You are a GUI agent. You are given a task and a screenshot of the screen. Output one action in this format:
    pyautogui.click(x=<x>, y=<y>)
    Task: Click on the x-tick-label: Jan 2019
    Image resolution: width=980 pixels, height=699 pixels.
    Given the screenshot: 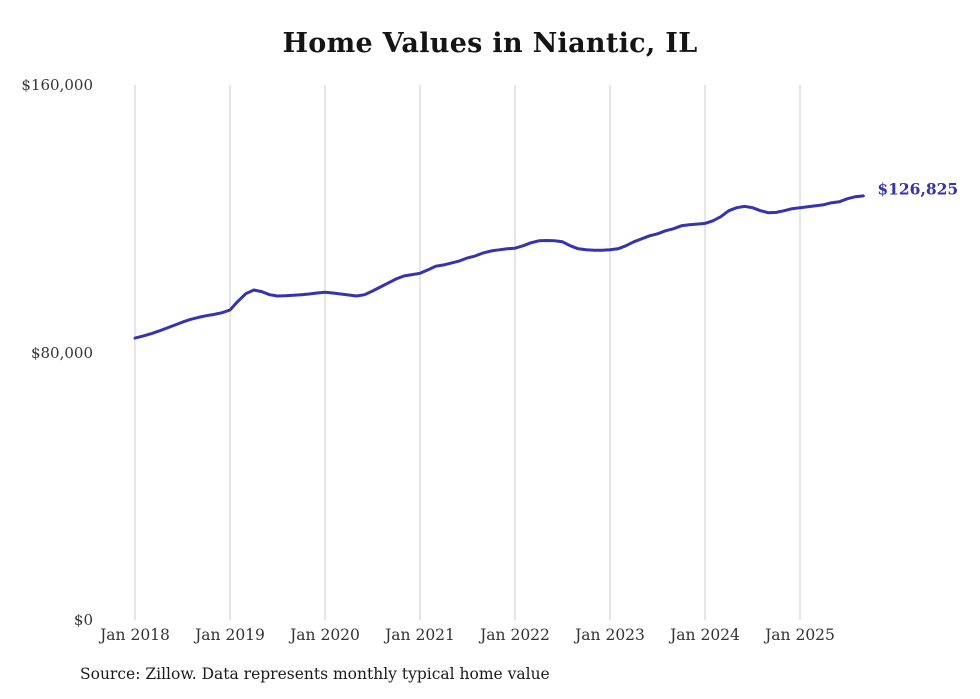 What is the action you would take?
    pyautogui.click(x=230, y=635)
    